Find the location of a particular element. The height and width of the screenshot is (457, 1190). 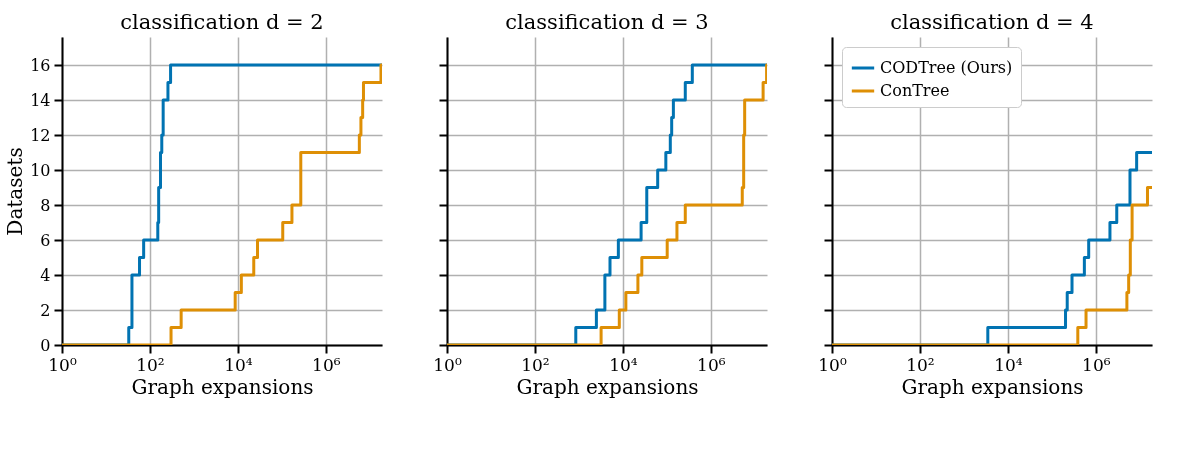

y-axis-title: Datasets is located at coordinates (15, 191).